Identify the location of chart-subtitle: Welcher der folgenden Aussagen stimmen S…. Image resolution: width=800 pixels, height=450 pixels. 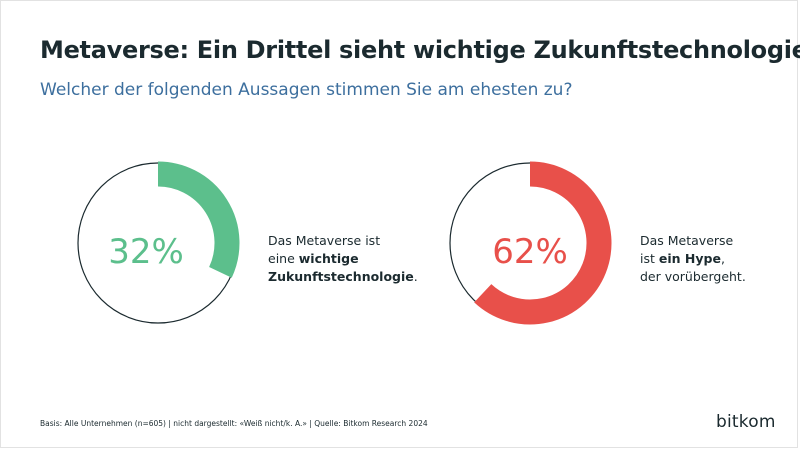
(306, 90).